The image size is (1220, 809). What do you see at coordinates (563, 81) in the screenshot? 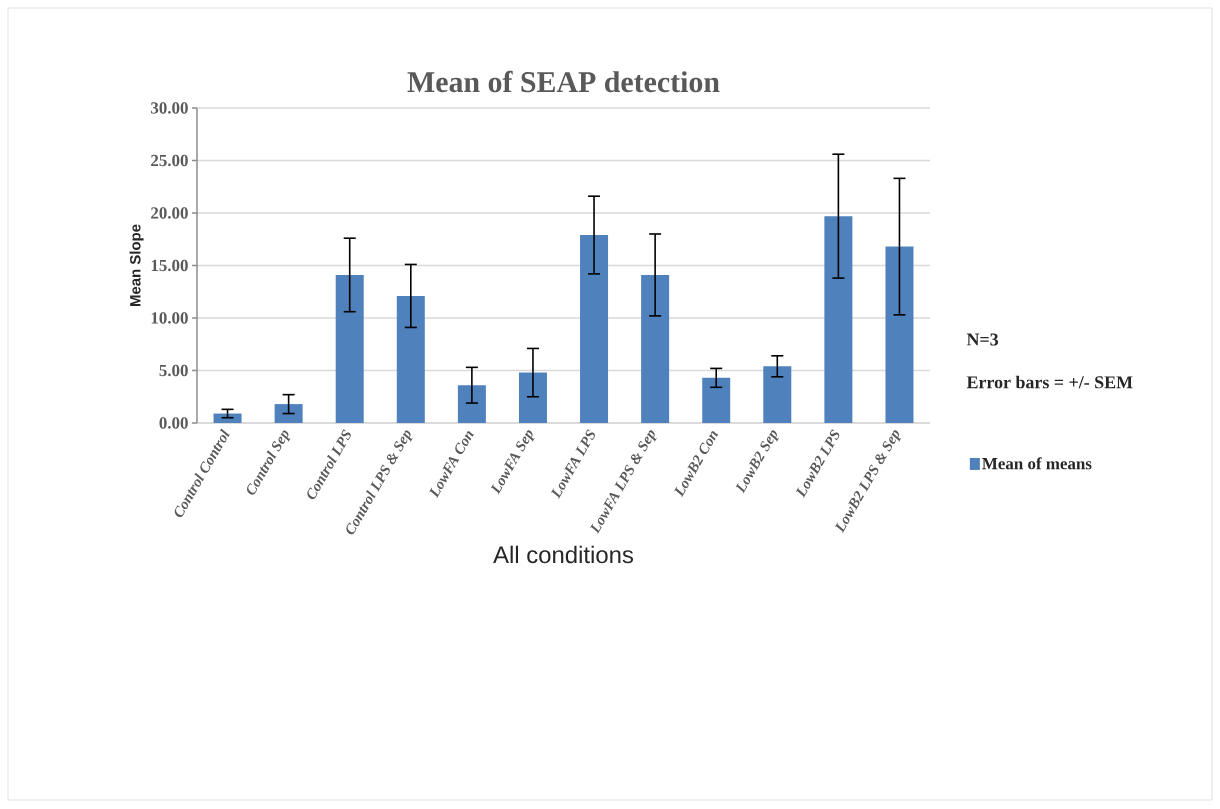
I see `chart-title: Mean of SEAP detection` at bounding box center [563, 81].